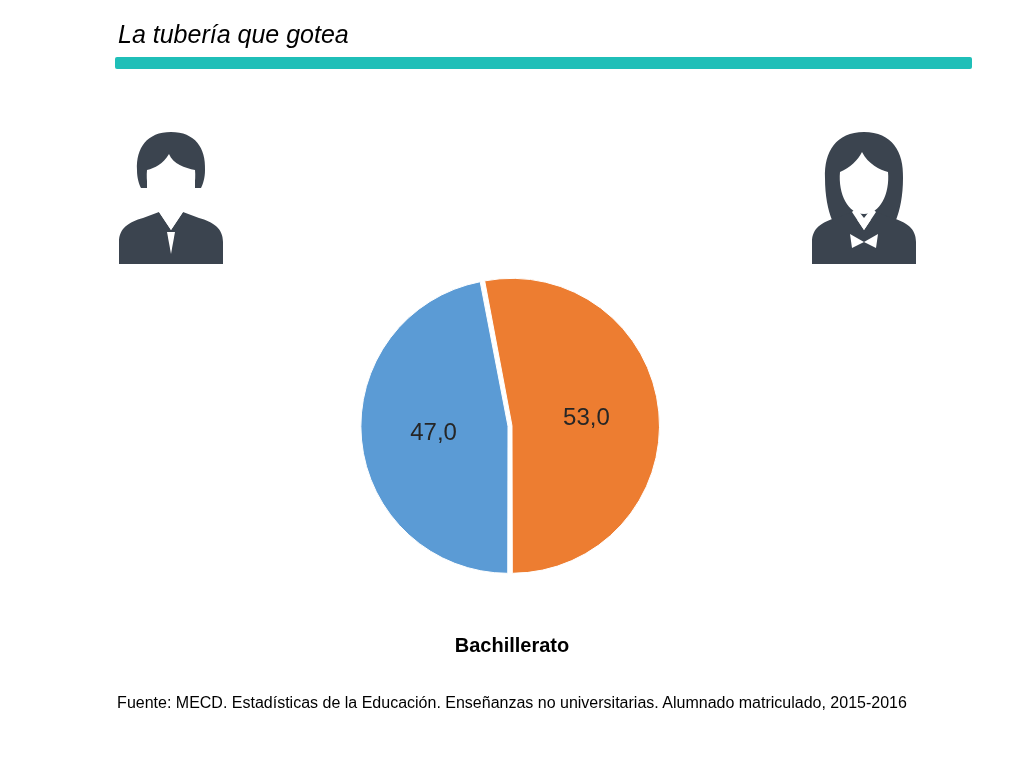 The image size is (1024, 768). Describe the element at coordinates (233, 34) in the screenshot. I see `chart-title: La tubería que gotea` at that location.